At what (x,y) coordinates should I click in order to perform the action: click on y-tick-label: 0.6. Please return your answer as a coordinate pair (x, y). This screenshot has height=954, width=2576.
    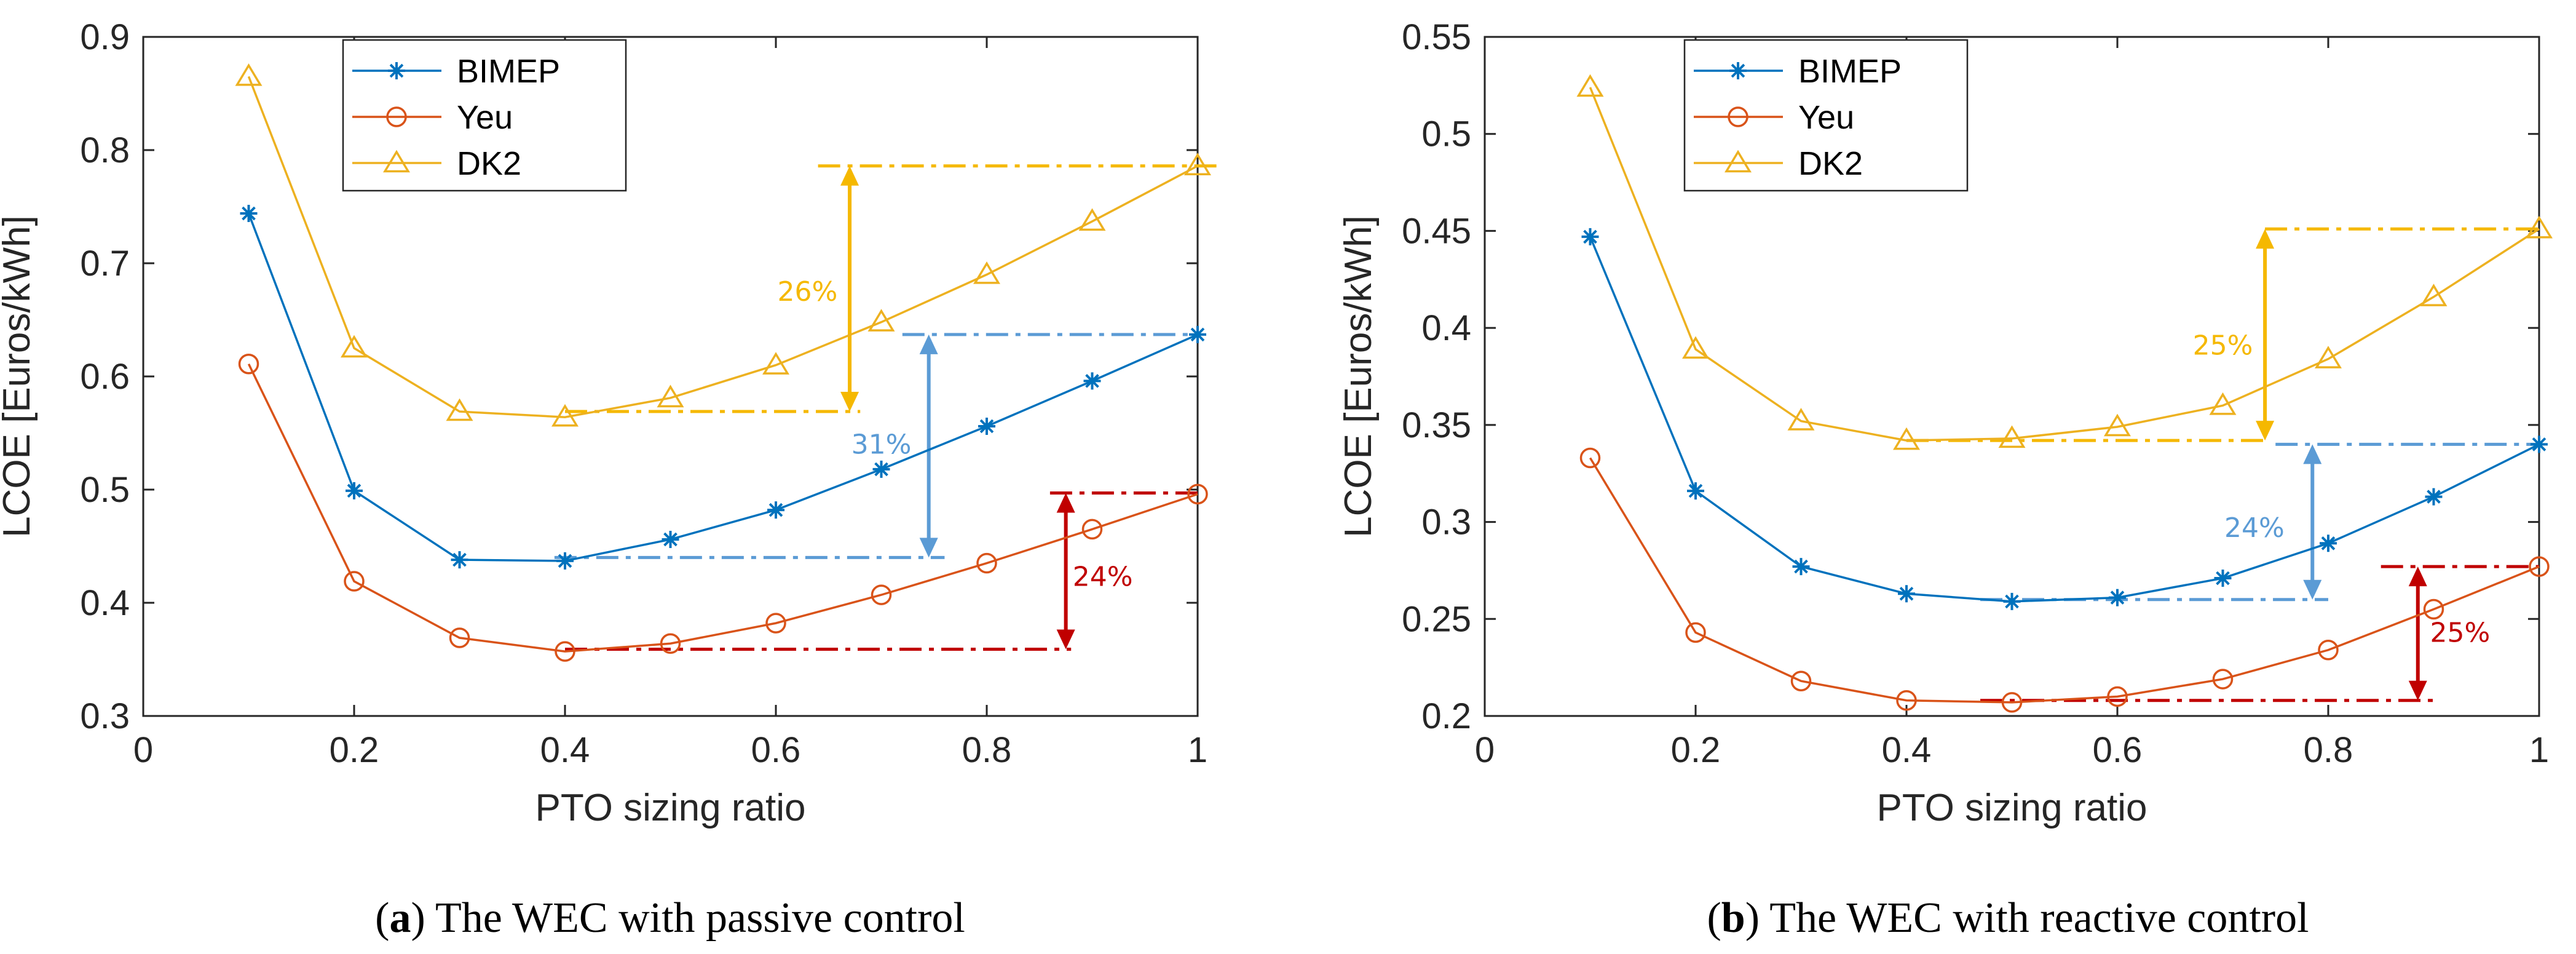
    Looking at the image, I should click on (105, 377).